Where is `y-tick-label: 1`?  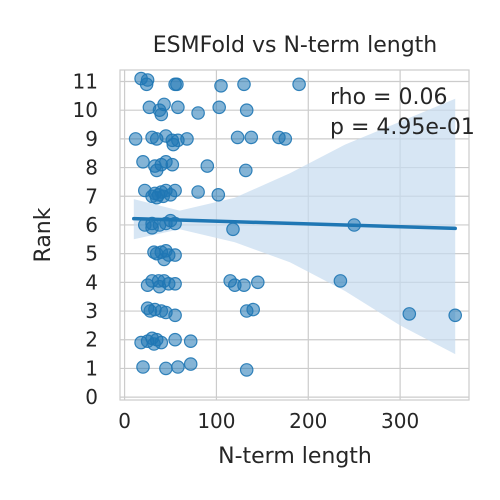 y-tick-label: 1 is located at coordinates (91, 368).